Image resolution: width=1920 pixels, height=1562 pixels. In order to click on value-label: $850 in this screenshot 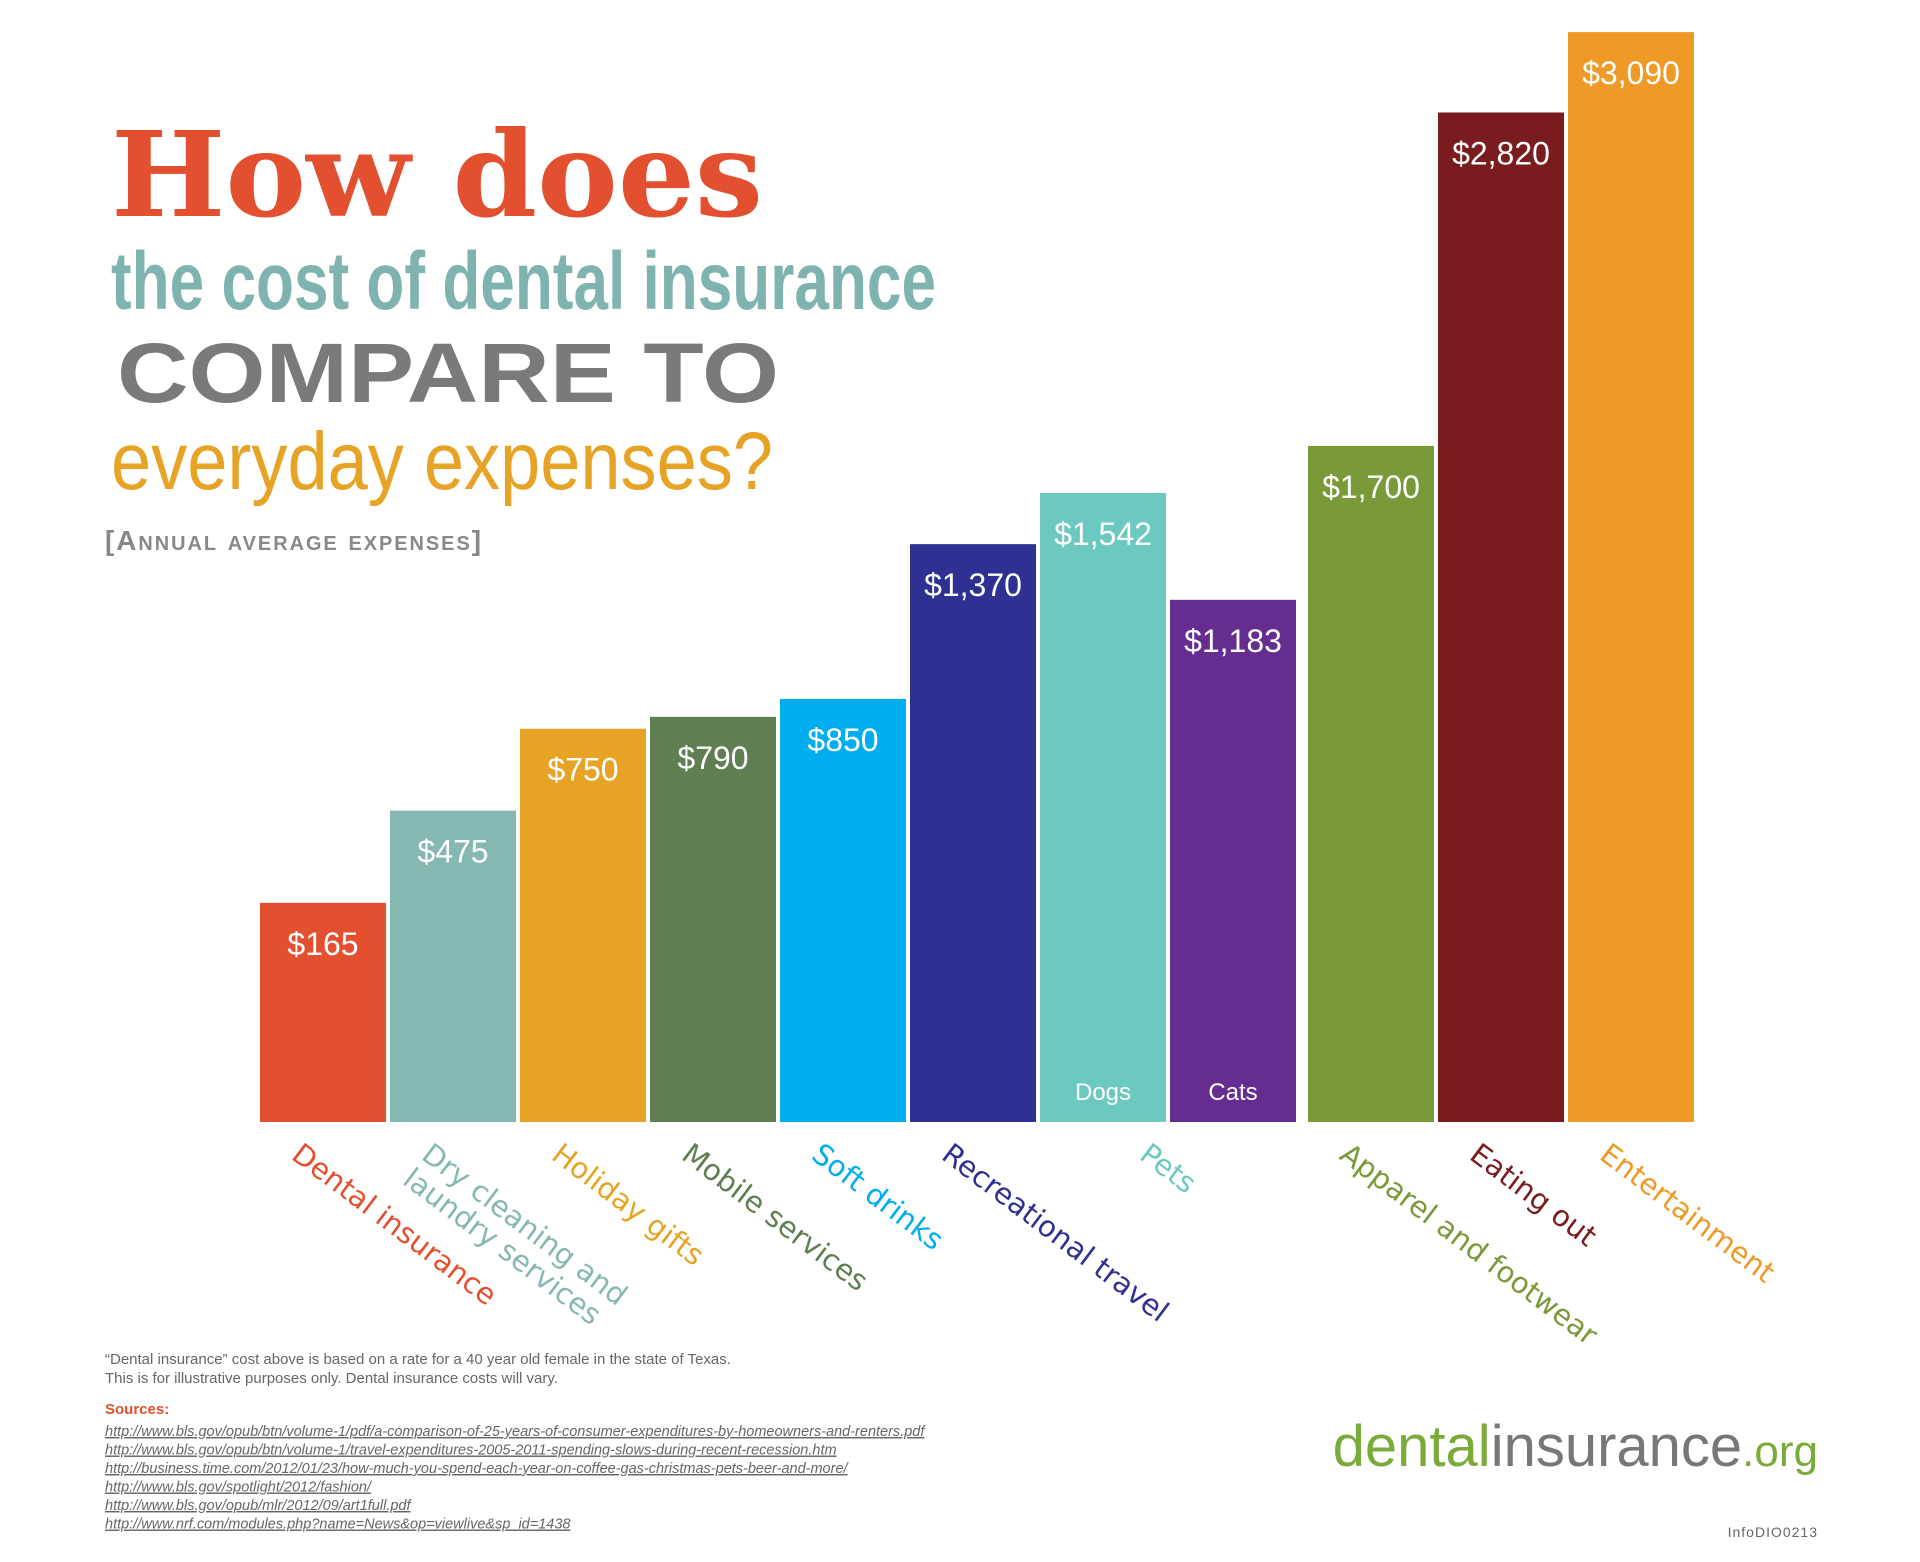, I will do `click(842, 740)`.